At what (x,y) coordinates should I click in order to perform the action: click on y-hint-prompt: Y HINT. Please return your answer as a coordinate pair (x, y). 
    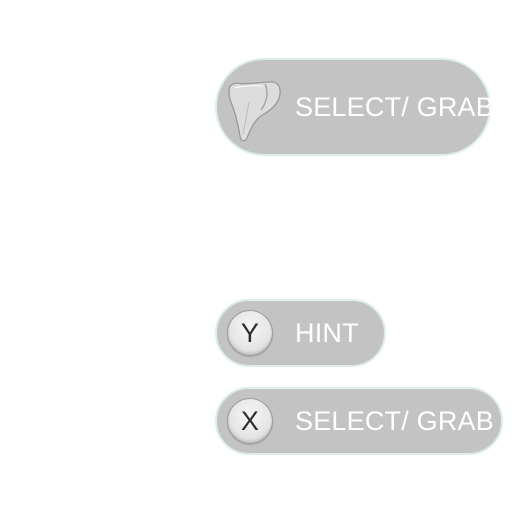
    Looking at the image, I should click on (300, 333).